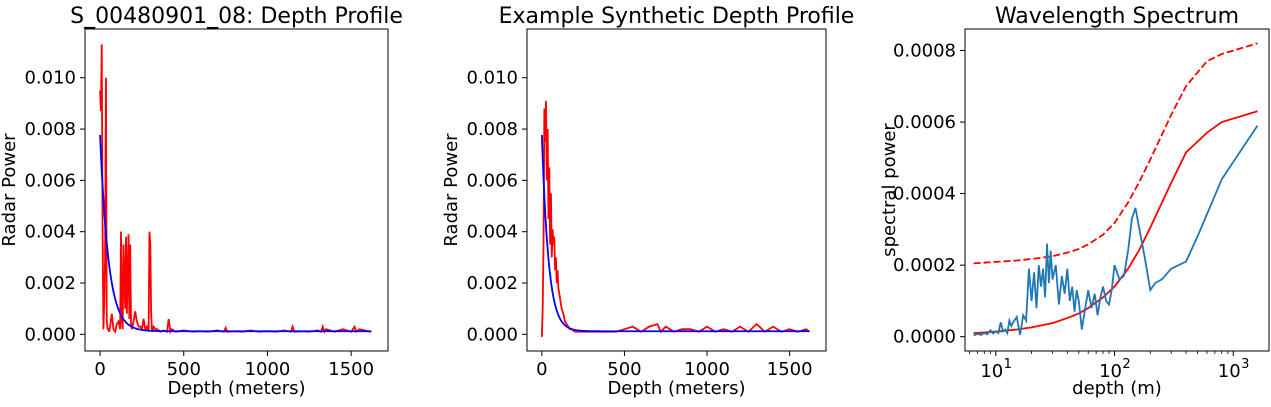 The height and width of the screenshot is (407, 1271). What do you see at coordinates (924, 265) in the screenshot?
I see `y-tick-label: 0.0002` at bounding box center [924, 265].